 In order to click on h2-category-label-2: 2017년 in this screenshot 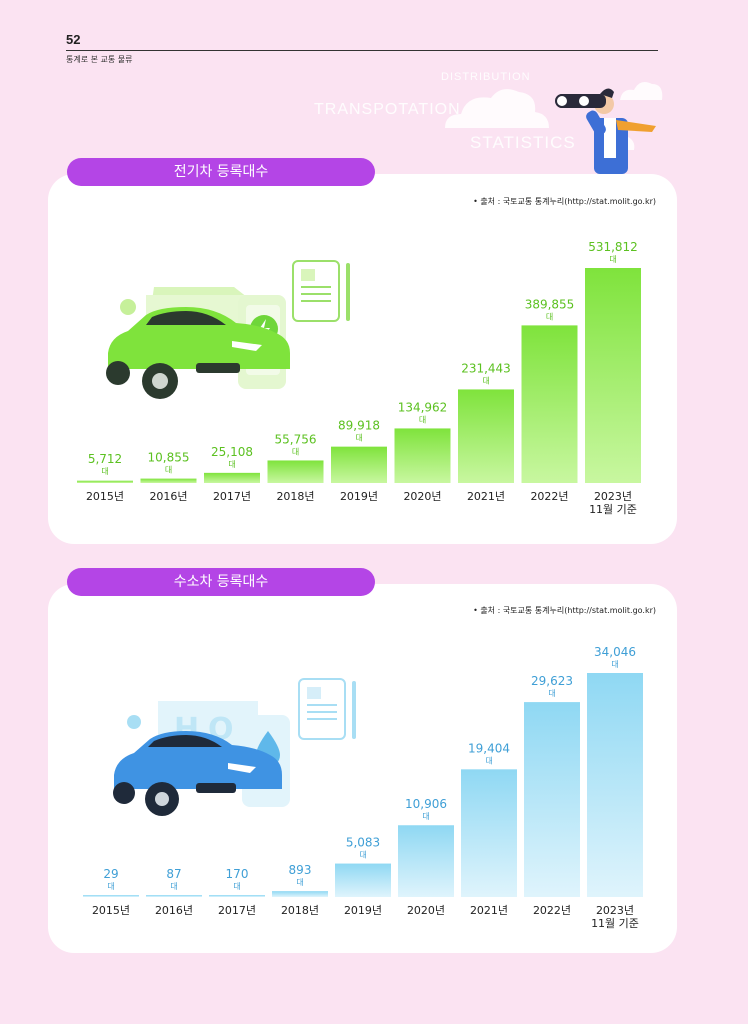, I will do `click(237, 910)`.